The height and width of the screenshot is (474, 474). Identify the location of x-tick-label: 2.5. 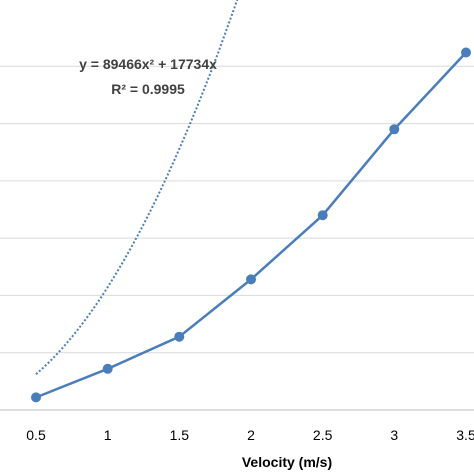
(323, 435).